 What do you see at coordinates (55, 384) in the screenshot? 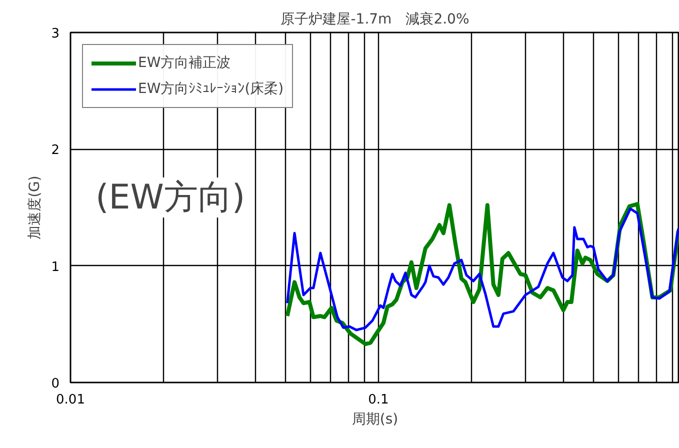
I see `y-tick-label: 0` at bounding box center [55, 384].